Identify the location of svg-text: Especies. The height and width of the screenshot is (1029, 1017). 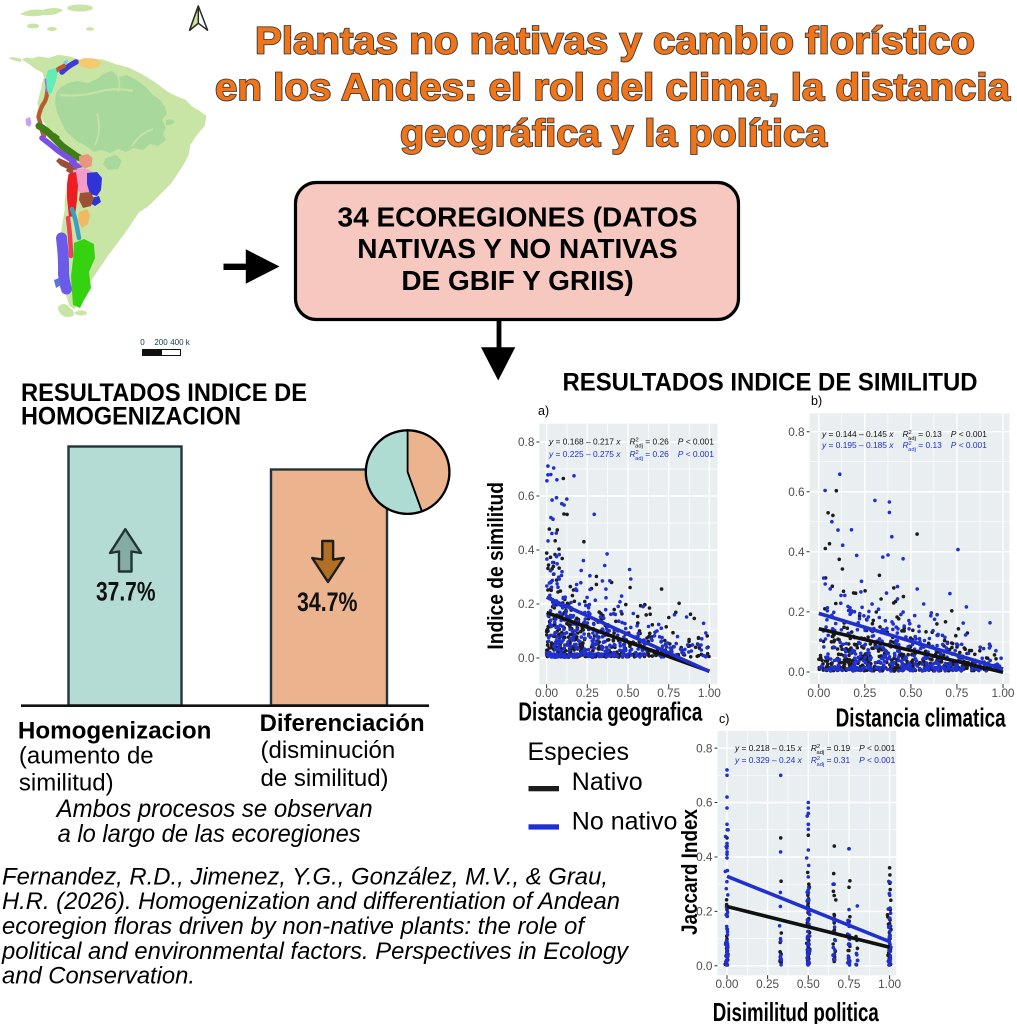
(578, 752).